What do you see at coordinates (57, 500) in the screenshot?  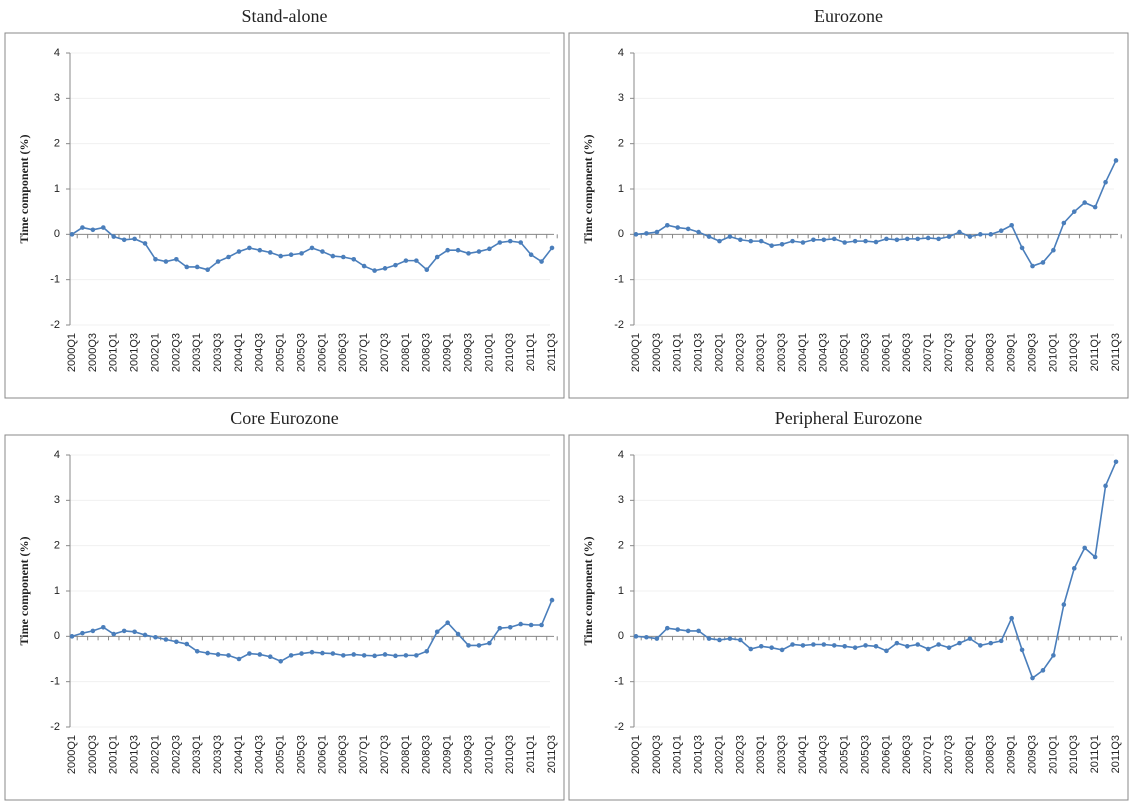 I see `y-tick-label: 3` at bounding box center [57, 500].